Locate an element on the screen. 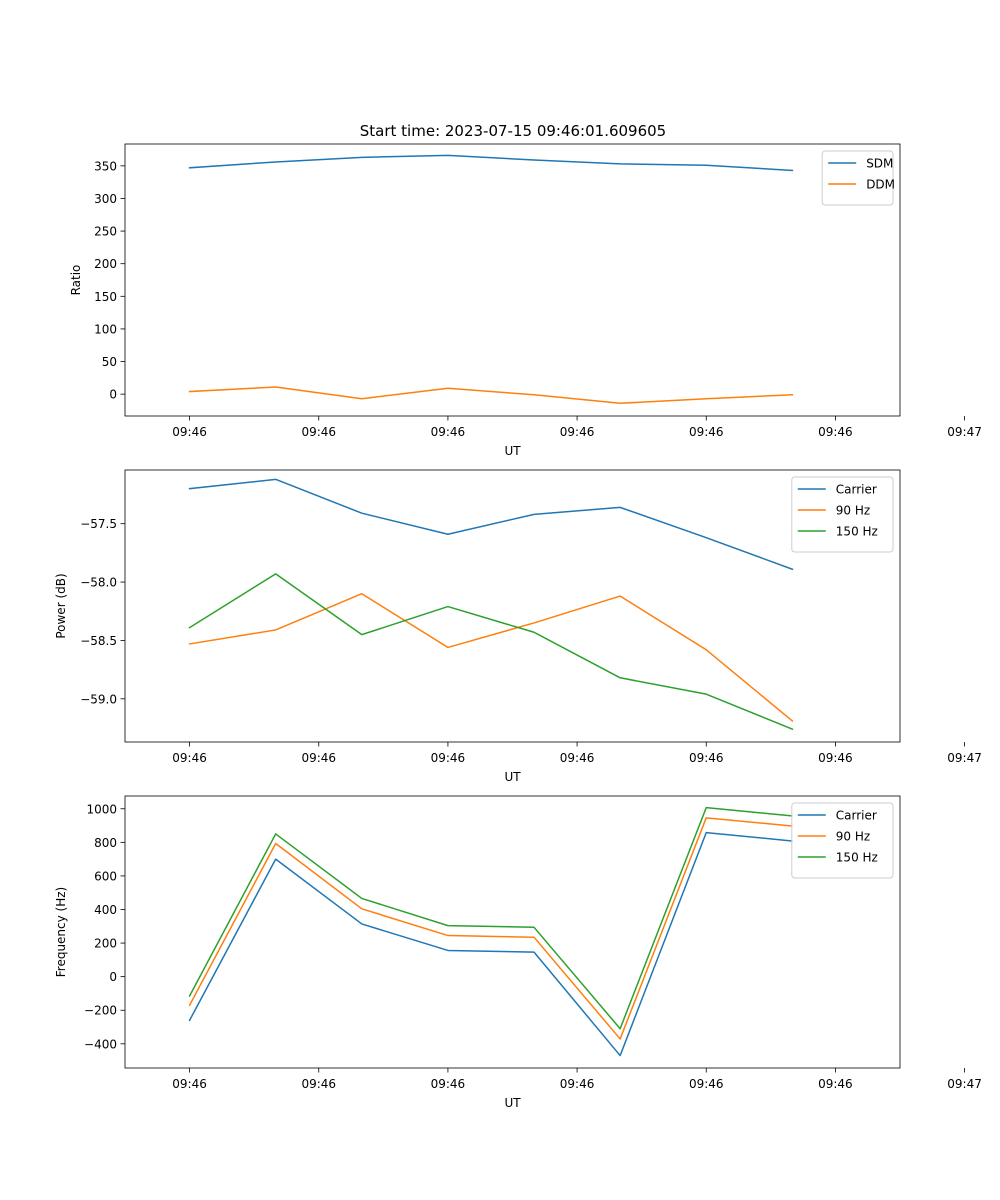  y-tick-label: 1000 is located at coordinates (101, 809).